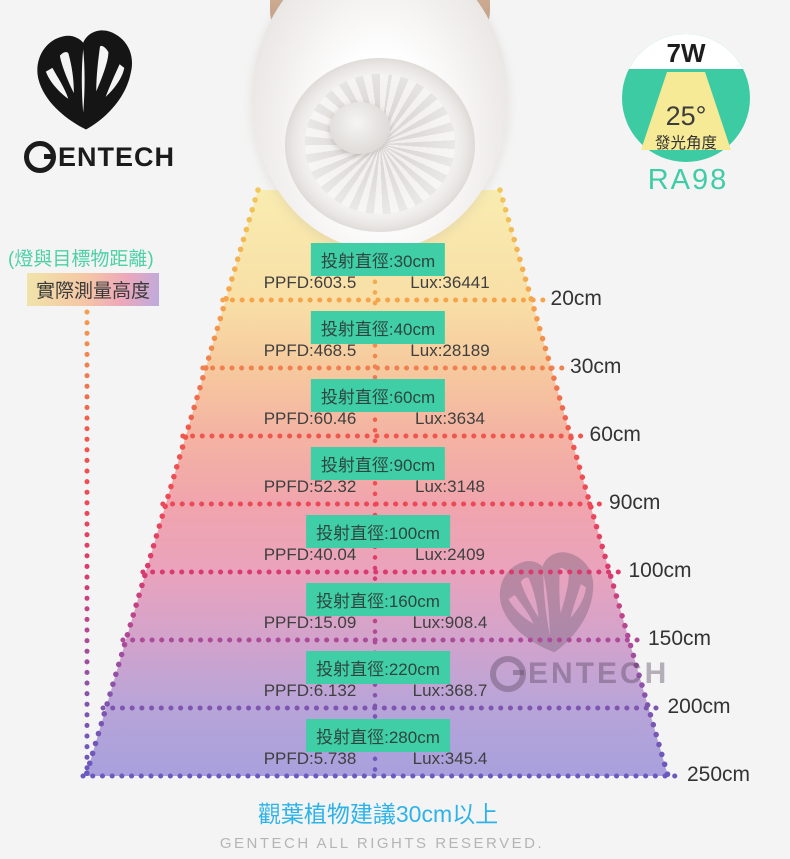 The width and height of the screenshot is (790, 859). What do you see at coordinates (360, 128) in the screenshot?
I see `bulb-lens-center` at bounding box center [360, 128].